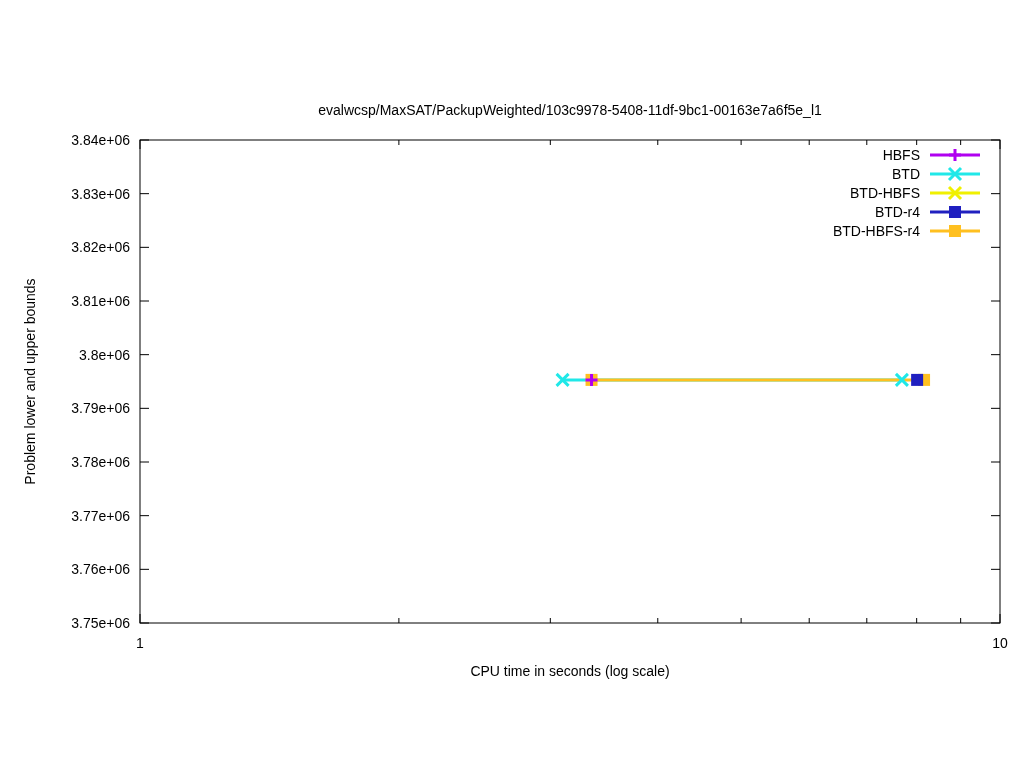 The width and height of the screenshot is (1024, 768). I want to click on legend-label: BTD-r4, so click(897, 211).